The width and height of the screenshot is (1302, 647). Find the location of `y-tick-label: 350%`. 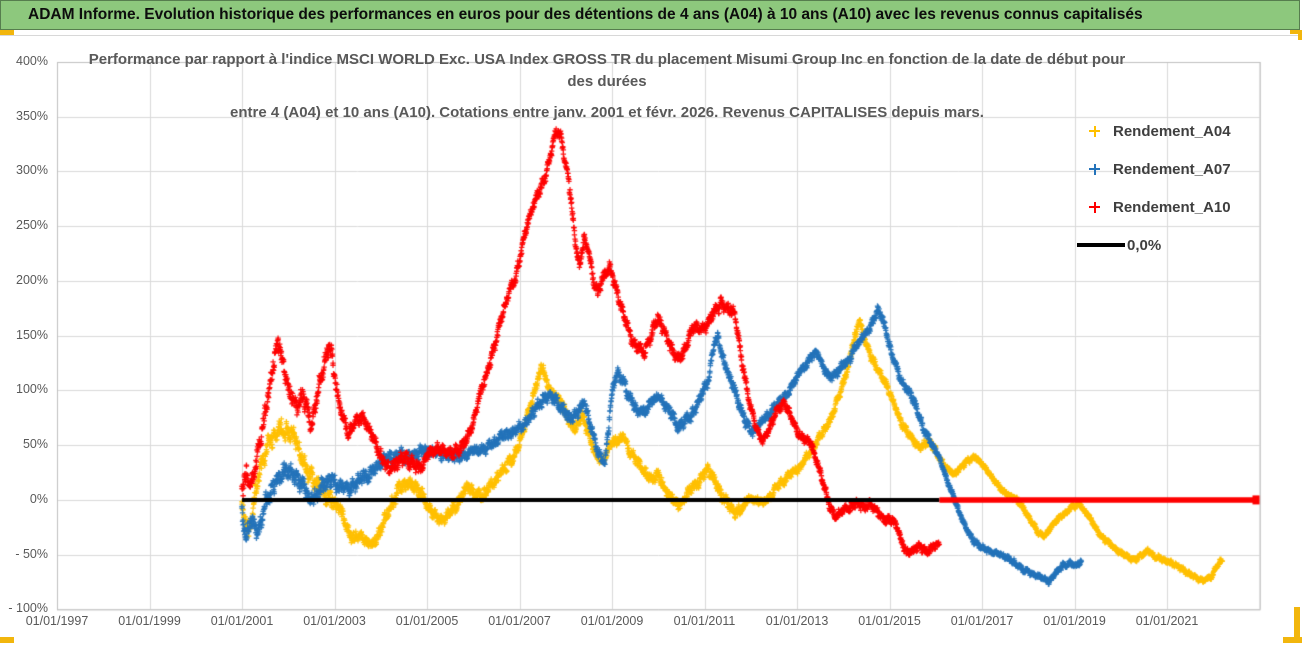

y-tick-label: 350% is located at coordinates (32, 115).